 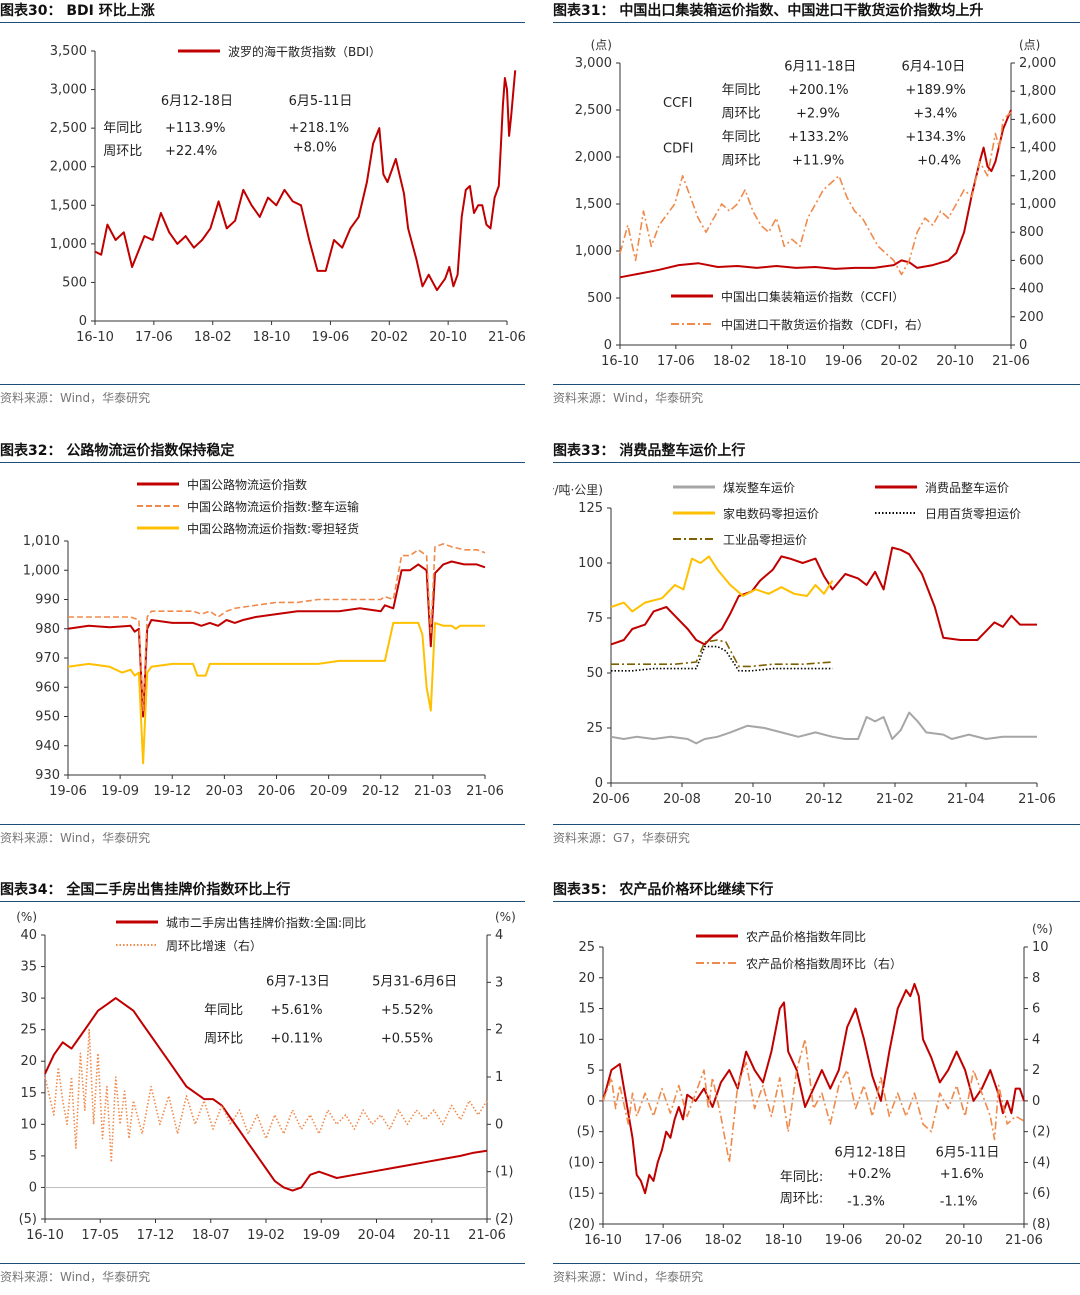 I want to click on annotation-text: +113.9%, so click(x=195, y=128).